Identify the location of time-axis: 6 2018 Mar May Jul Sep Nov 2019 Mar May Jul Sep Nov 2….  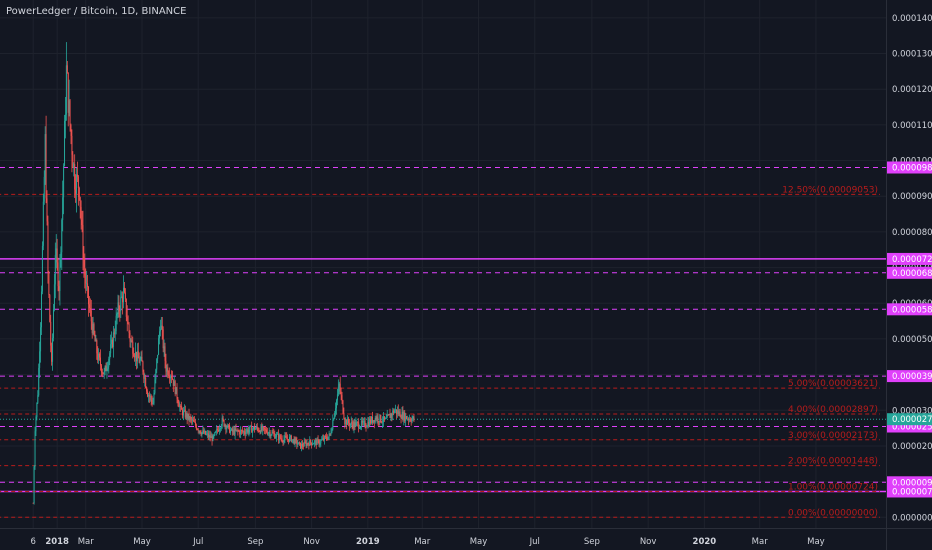
(466, 538).